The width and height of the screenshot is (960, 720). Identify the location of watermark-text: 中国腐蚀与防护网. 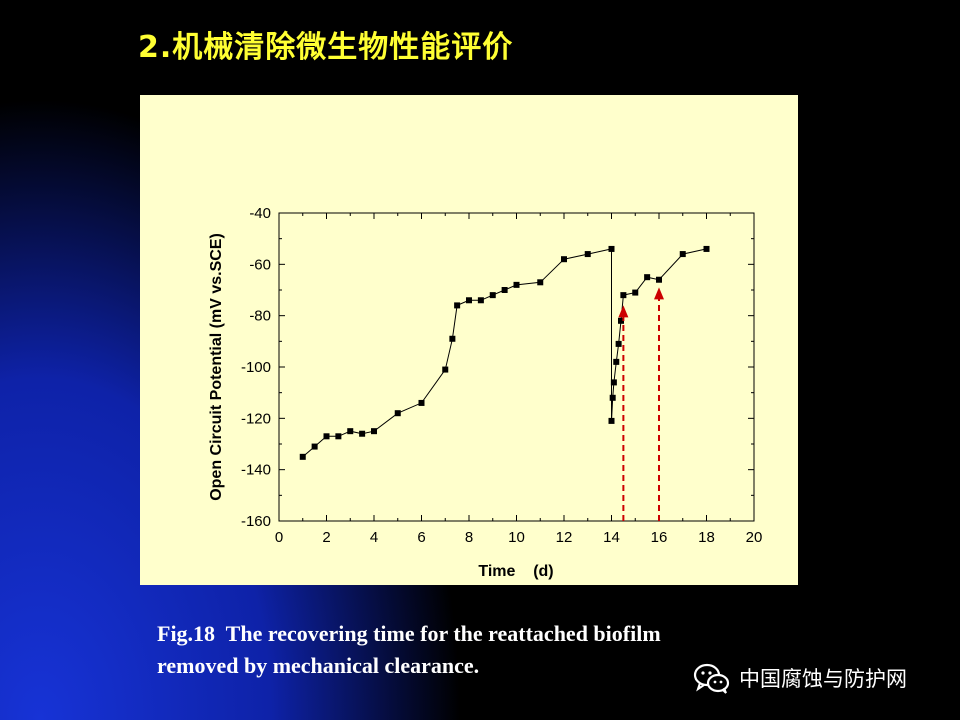
(823, 679).